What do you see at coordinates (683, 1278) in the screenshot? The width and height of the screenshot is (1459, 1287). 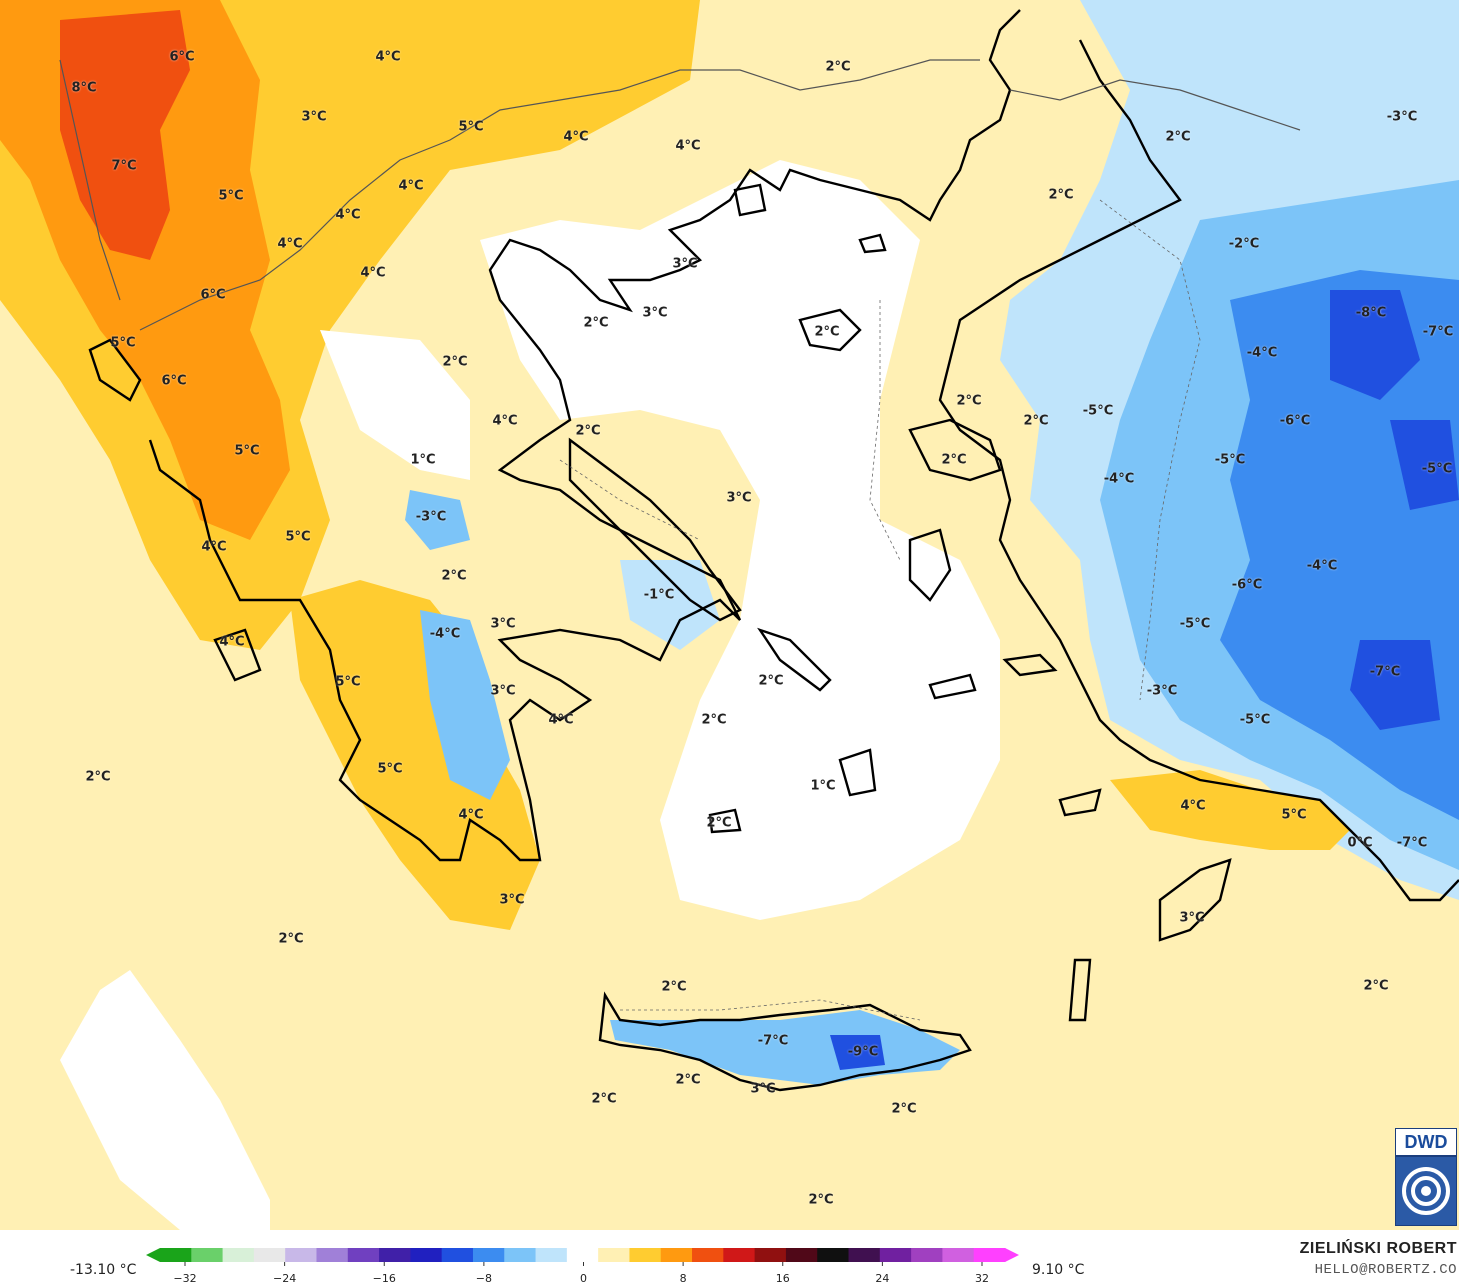 I see `legend-tick-label: 8` at bounding box center [683, 1278].